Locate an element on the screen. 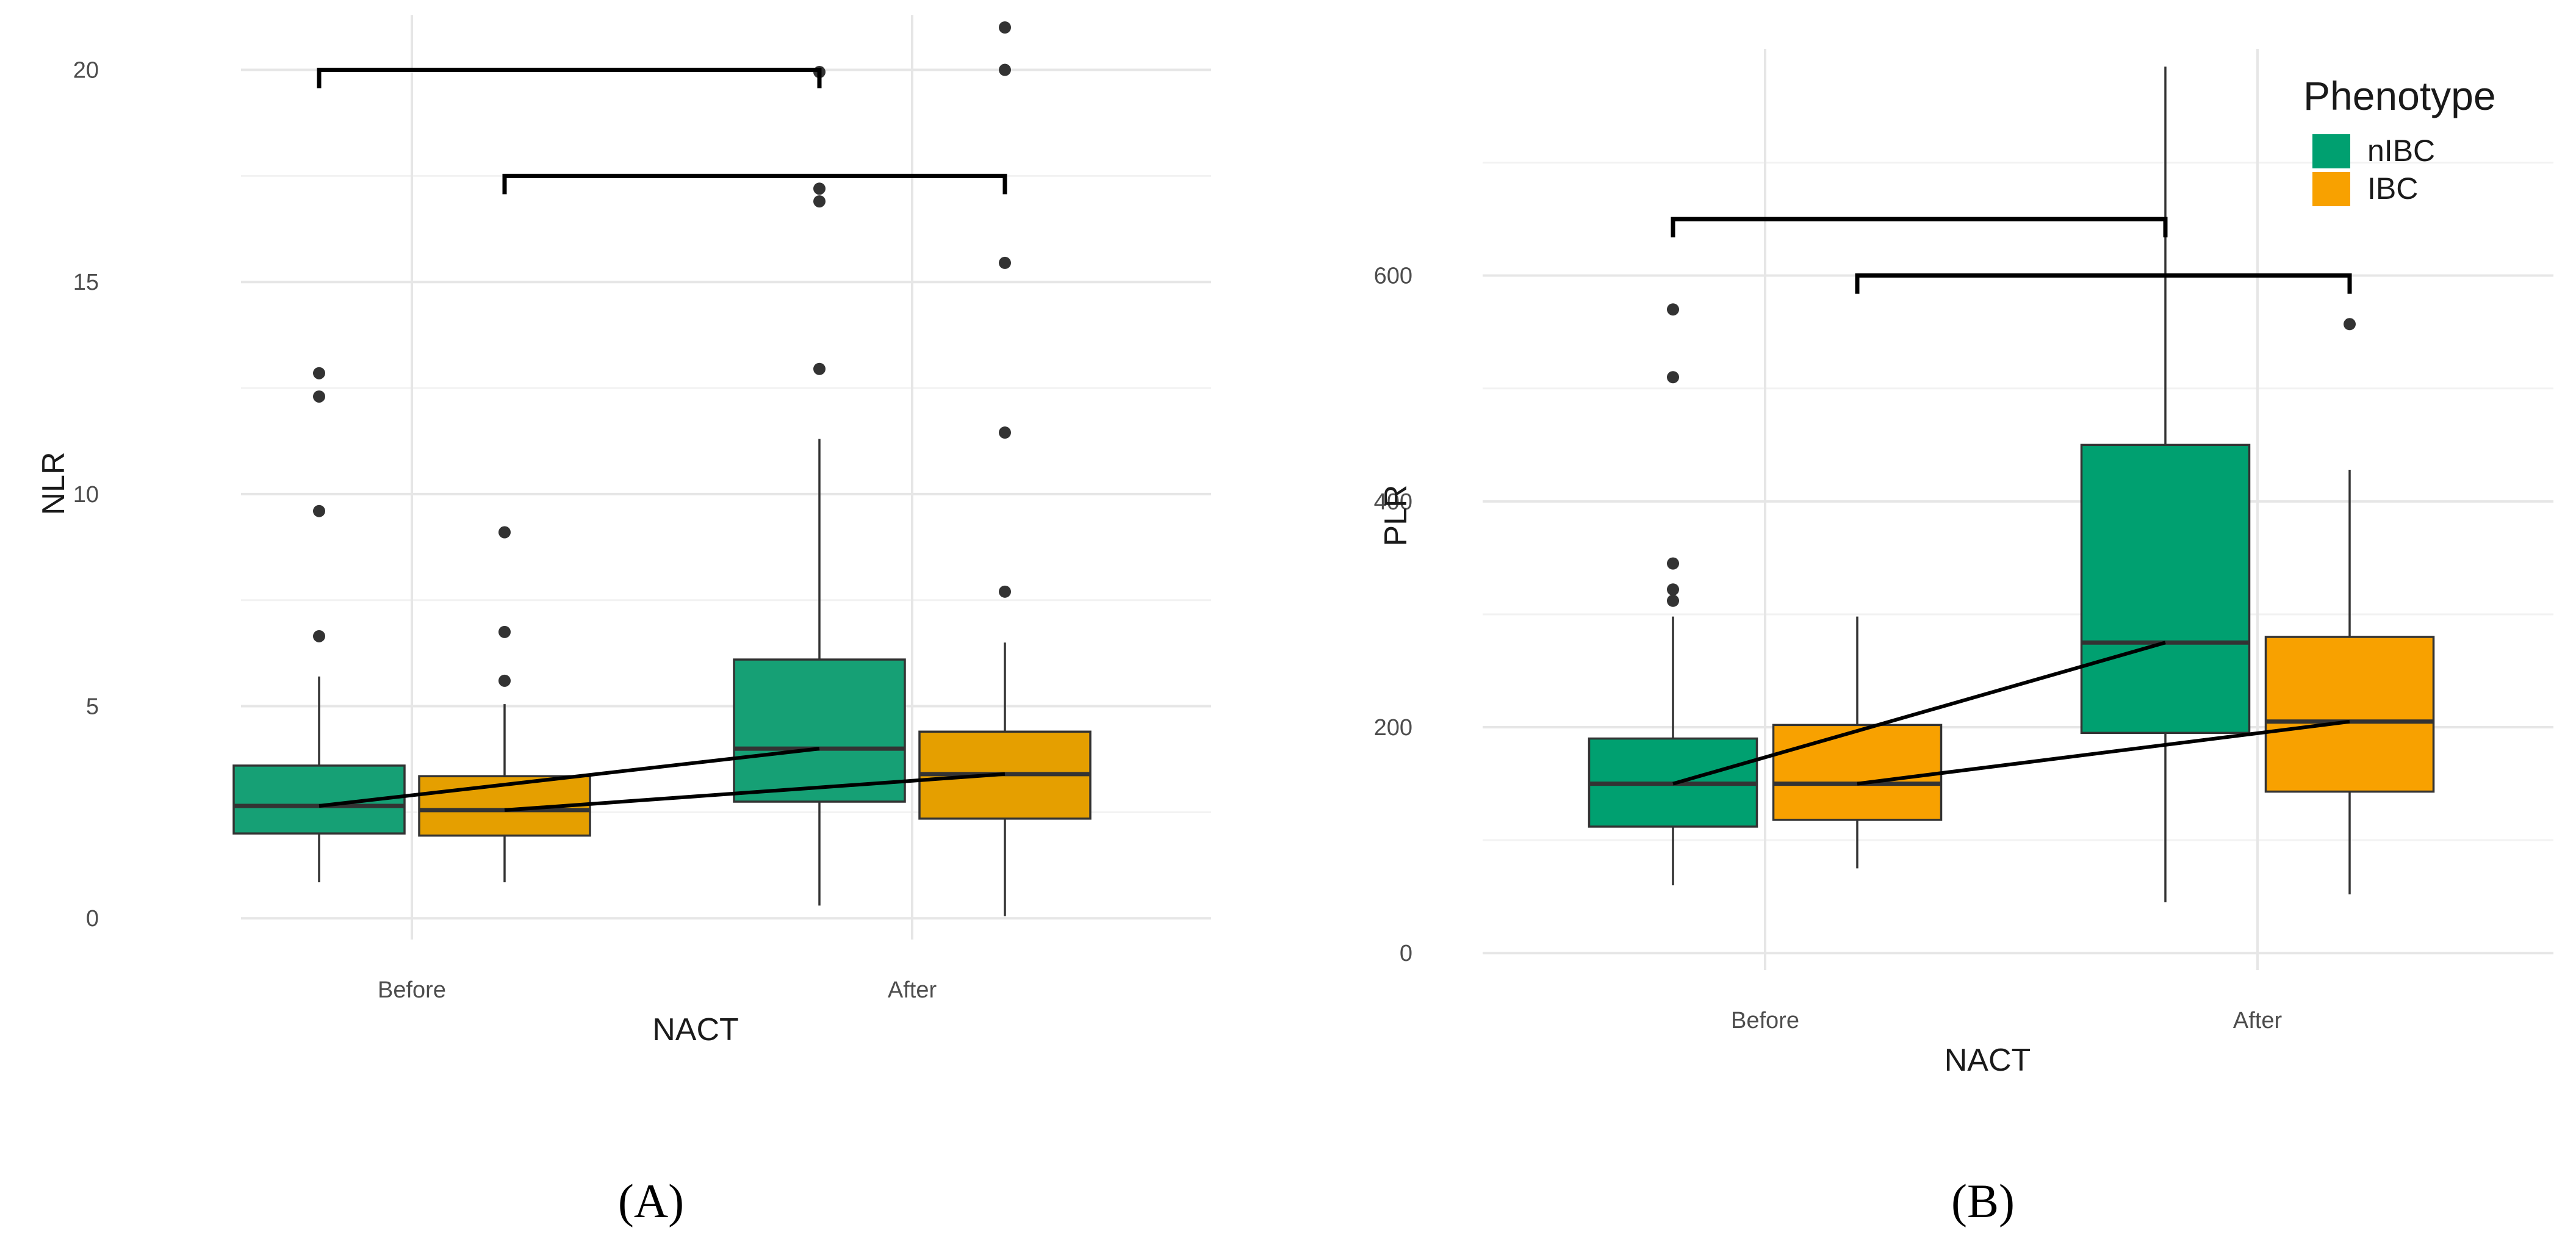 This screenshot has height=1247, width=2576. panel-a-x-tick-label-before: Before is located at coordinates (412, 990).